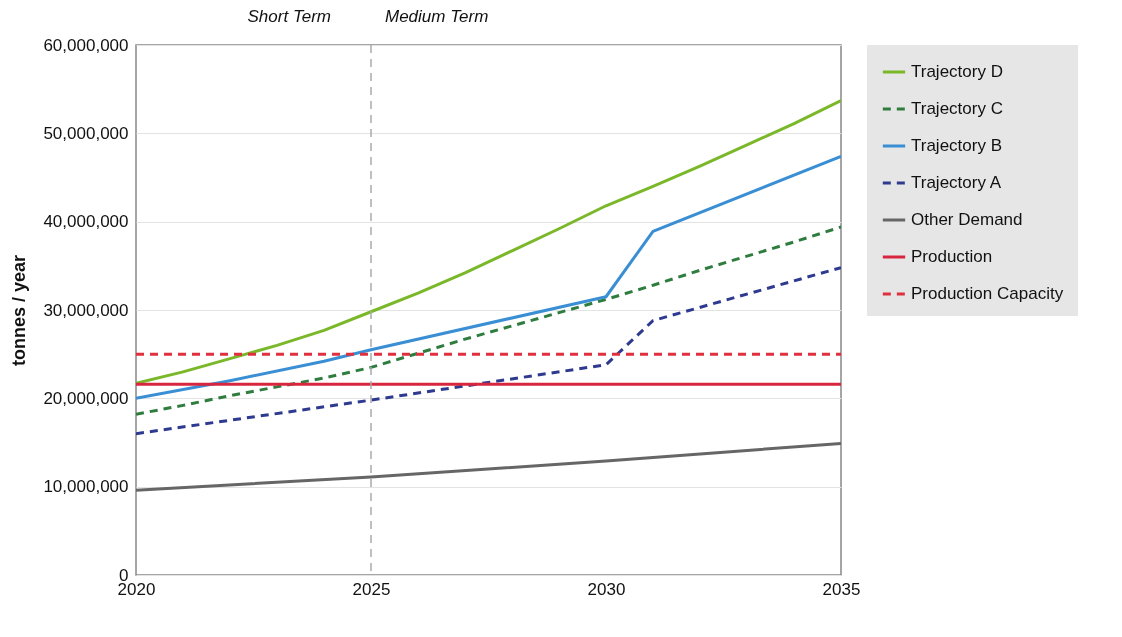 The height and width of the screenshot is (637, 1122). What do you see at coordinates (86, 222) in the screenshot?
I see `y-tick-label: 40,000,000` at bounding box center [86, 222].